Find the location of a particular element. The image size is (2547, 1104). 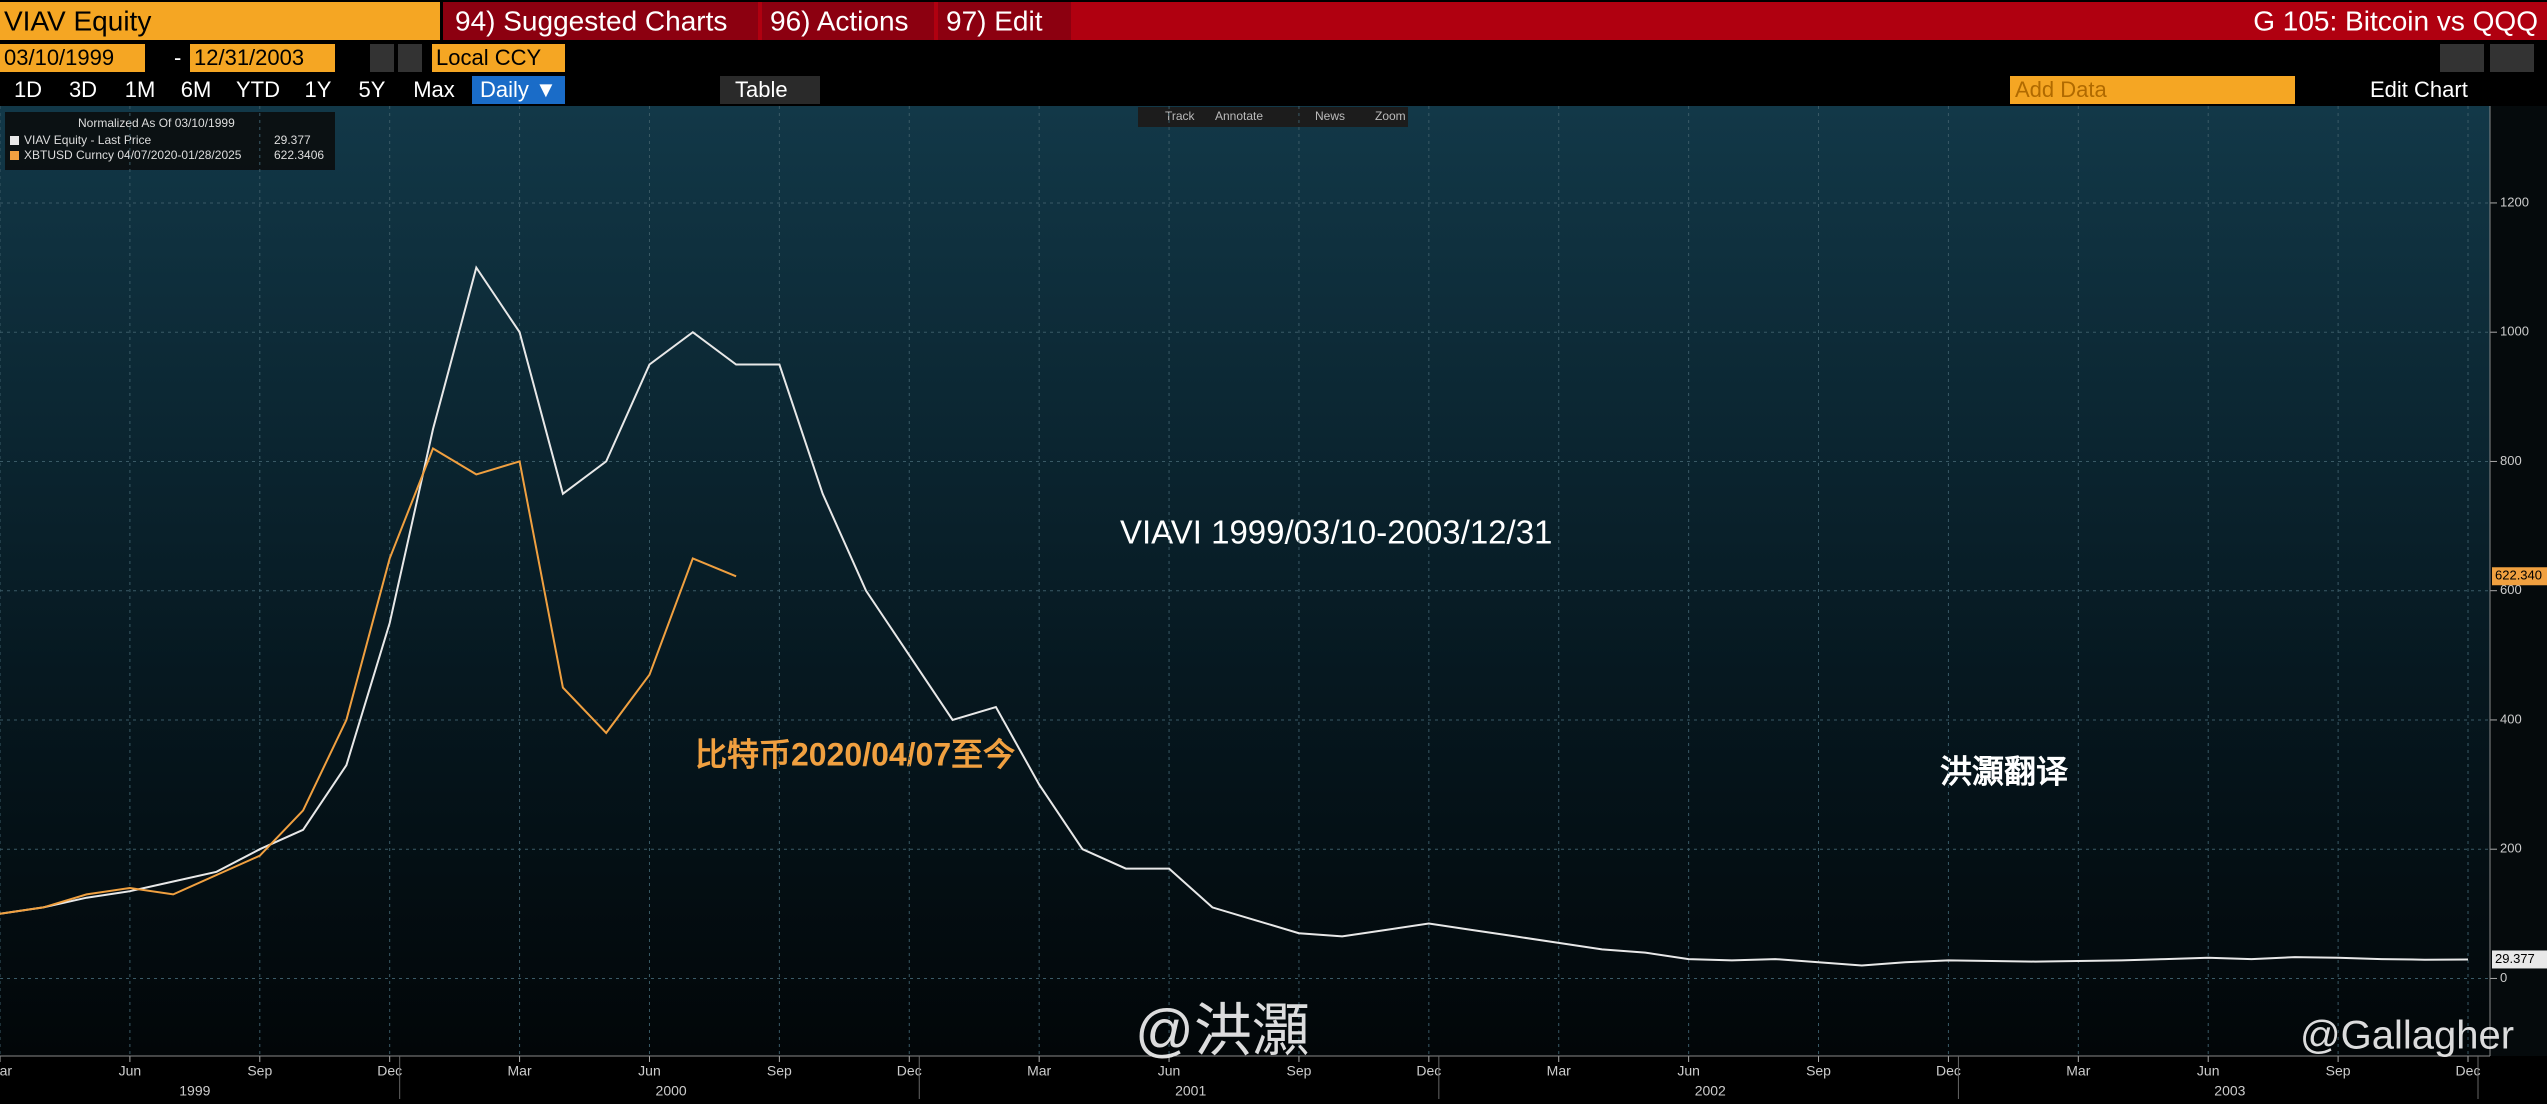

legend-value: 622.3406 is located at coordinates (299, 155).